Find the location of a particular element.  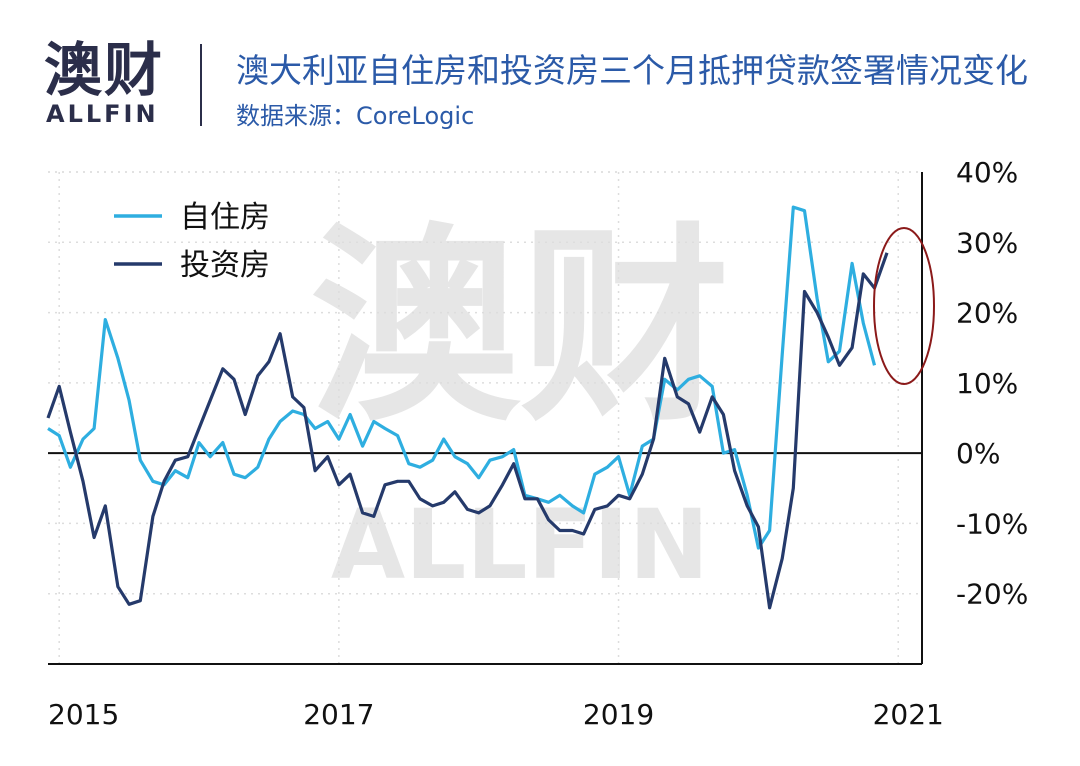

chart-title: 澳大利亚自住房和投资房三个月抵押贷款签署情况变化 is located at coordinates (632, 70).